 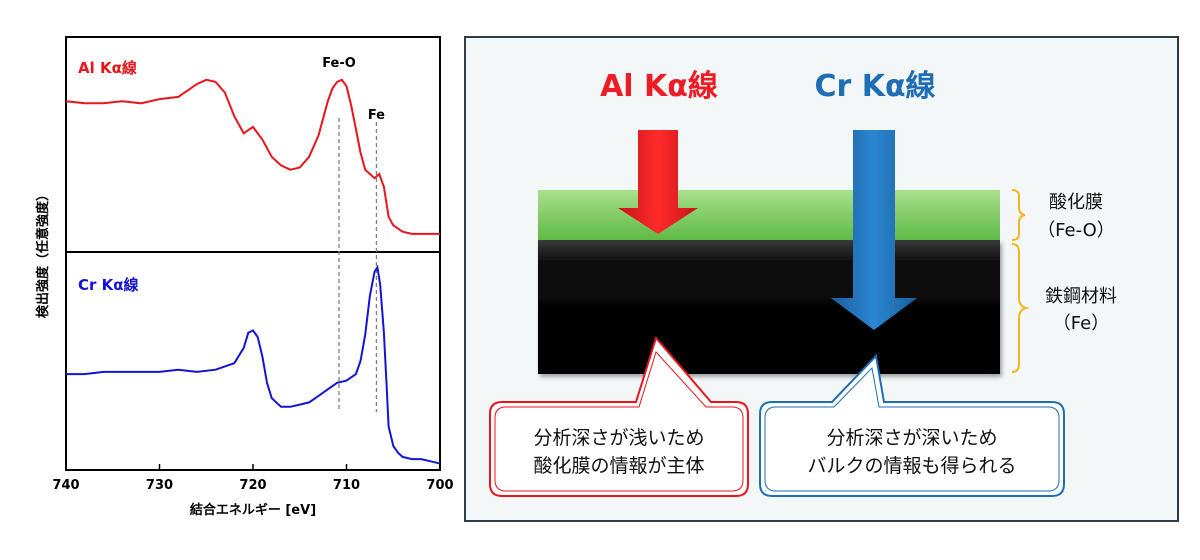 I want to click on x-tick-label: 700, so click(x=439, y=485).